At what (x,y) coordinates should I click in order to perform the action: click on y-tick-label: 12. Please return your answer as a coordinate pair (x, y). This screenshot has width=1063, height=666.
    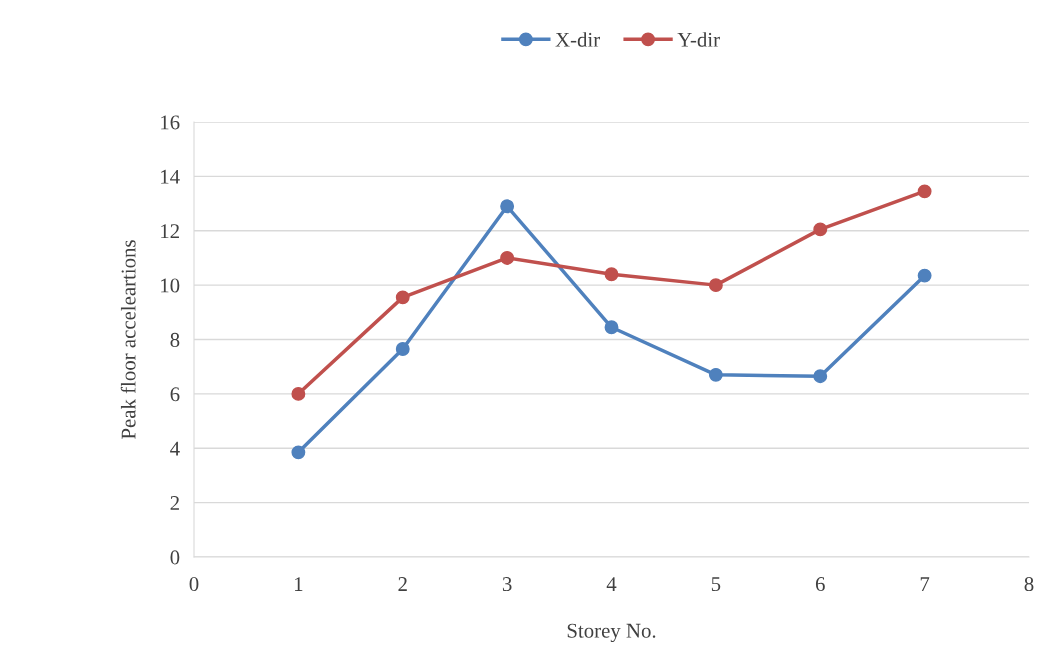
    Looking at the image, I should click on (170, 231).